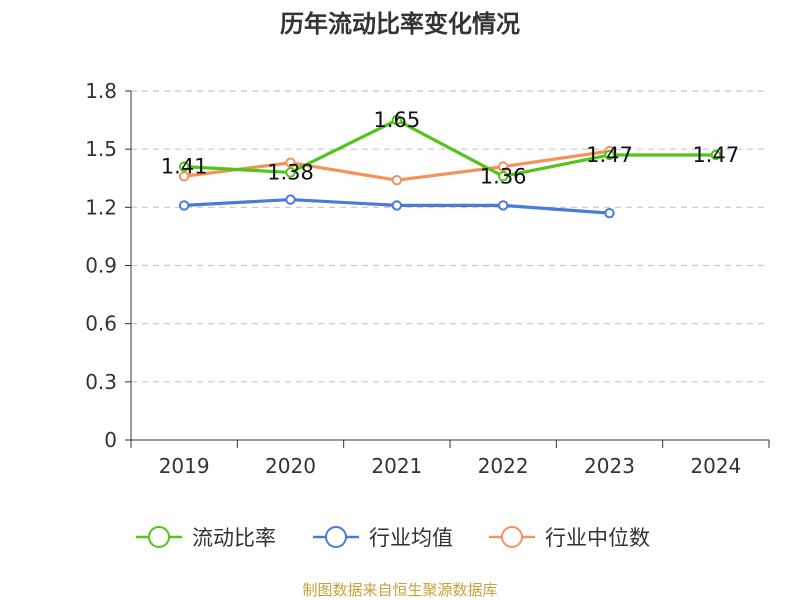 The image size is (800, 600). I want to click on x-tick-label: 2022, so click(503, 466).